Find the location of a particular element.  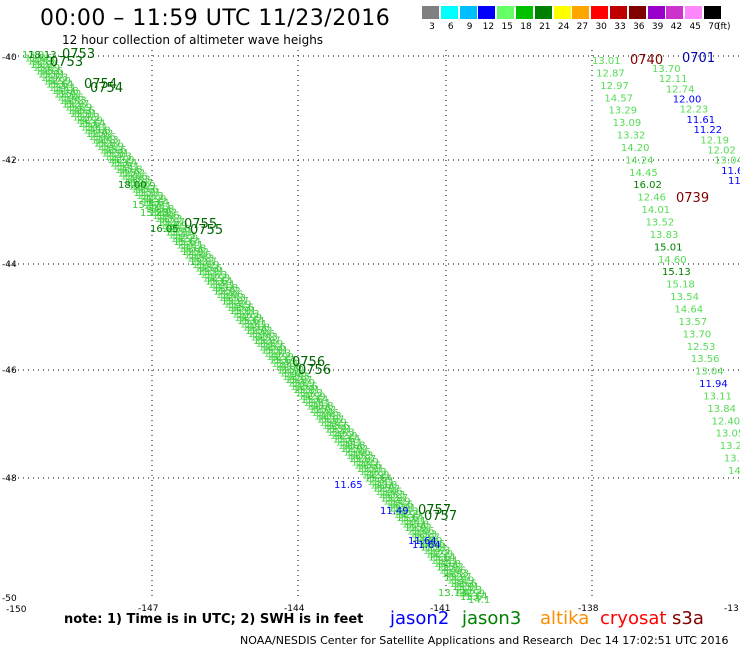

map-title: 00:00 – 11:59 UTC 11/23/2016 is located at coordinates (215, 18).